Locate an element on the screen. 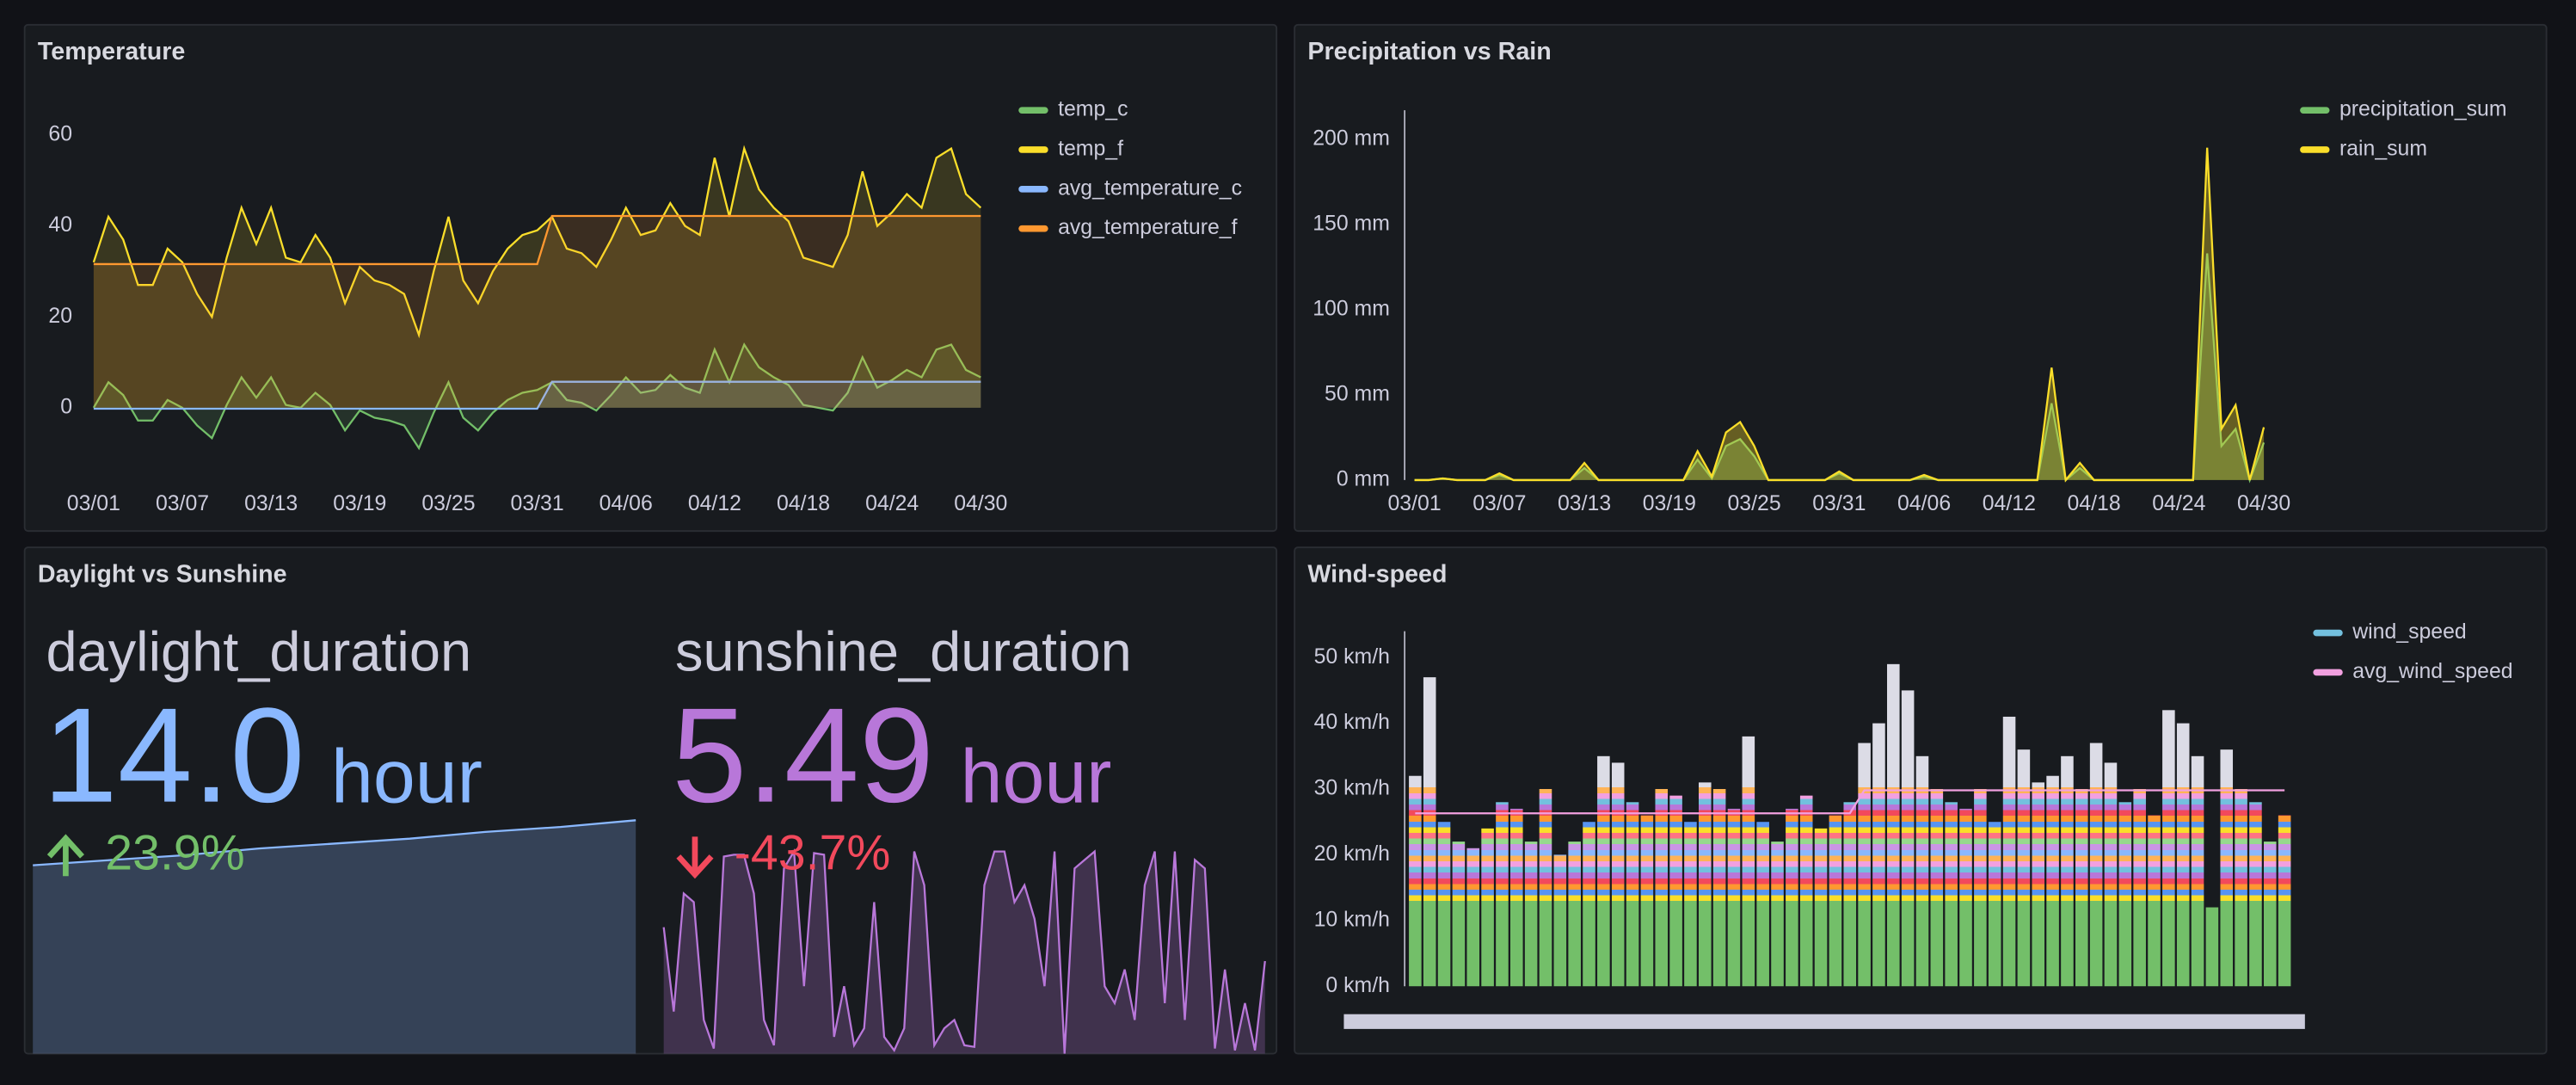  y-tick-label: 40 is located at coordinates (60, 225).